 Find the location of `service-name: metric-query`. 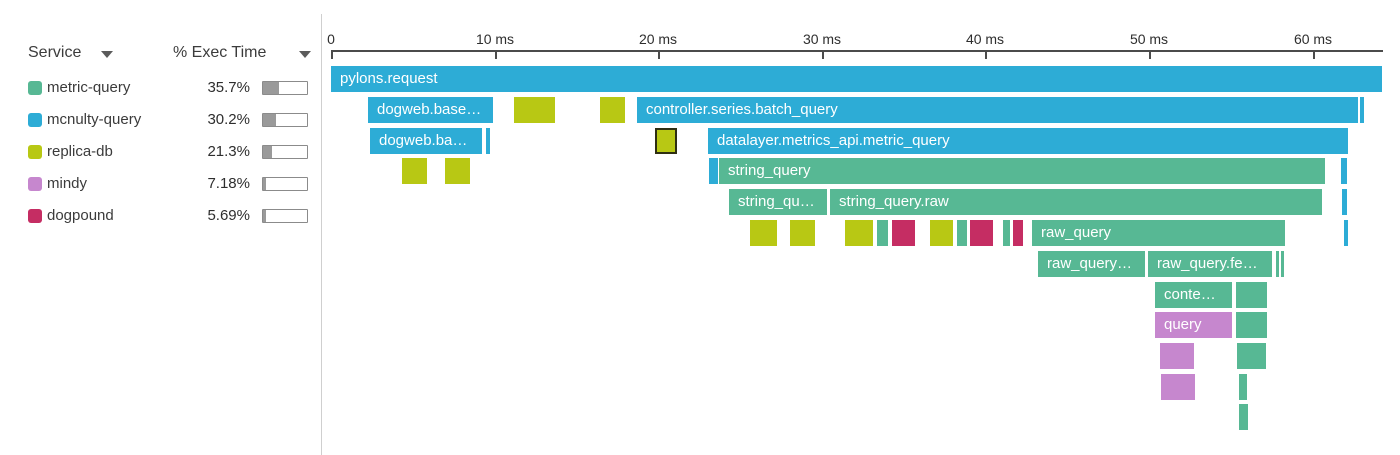

service-name: metric-query is located at coordinates (89, 87).